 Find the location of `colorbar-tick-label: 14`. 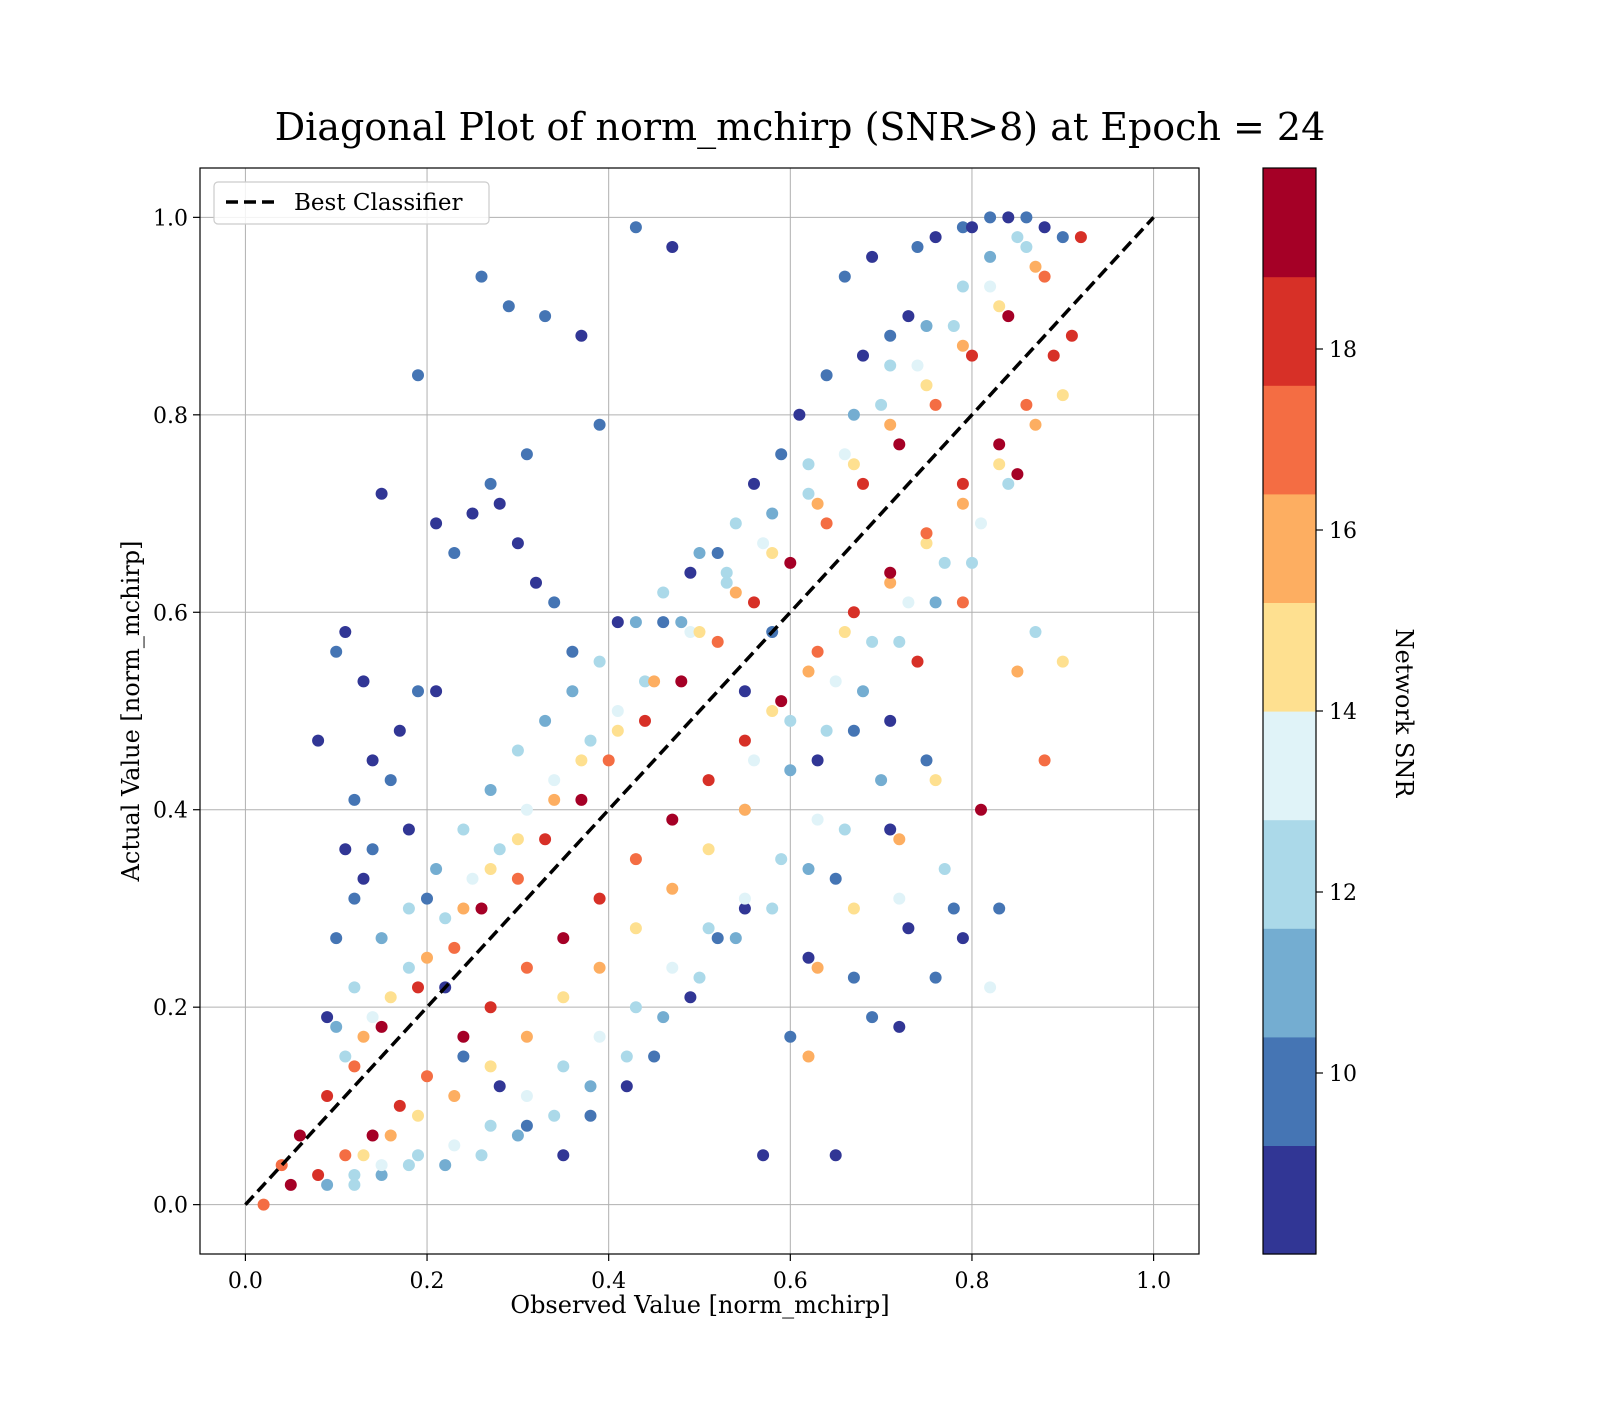

colorbar-tick-label: 14 is located at coordinates (1343, 712).